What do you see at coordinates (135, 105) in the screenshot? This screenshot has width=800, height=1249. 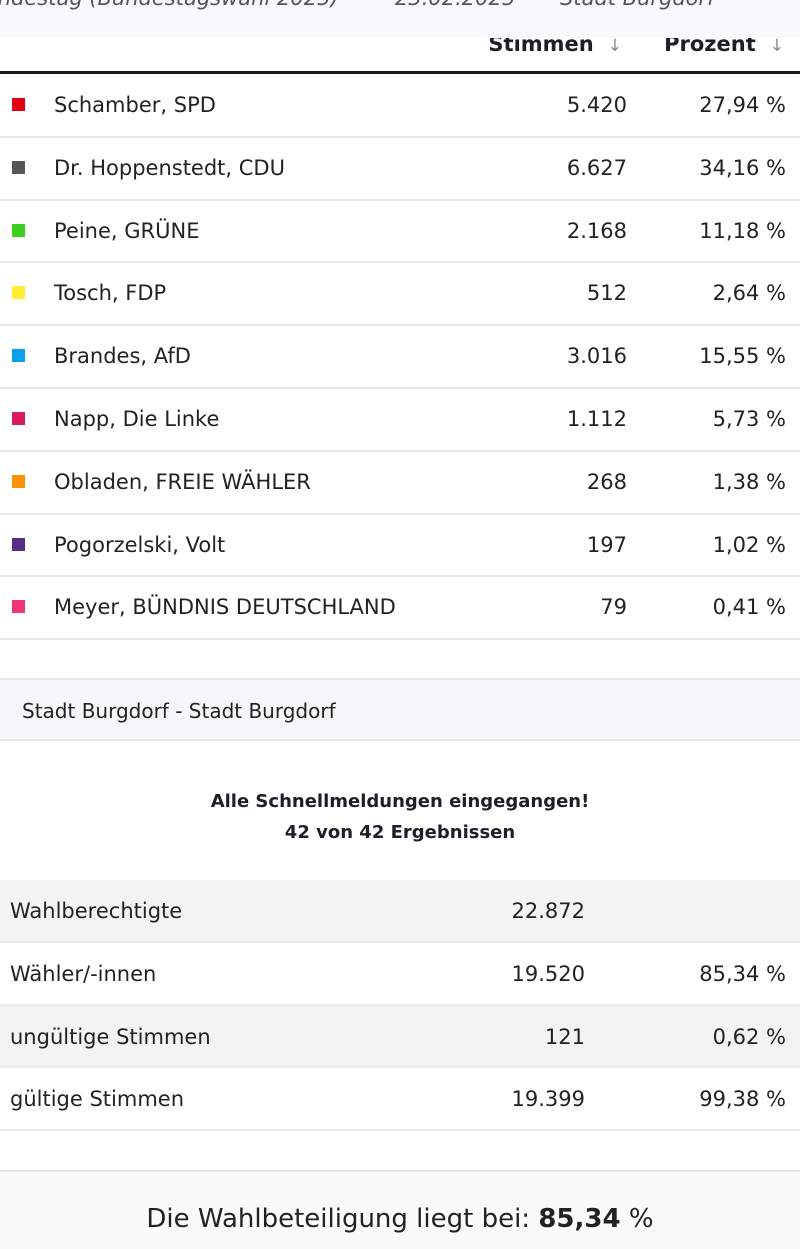 I see `candidate-name: Schamber, SPD` at bounding box center [135, 105].